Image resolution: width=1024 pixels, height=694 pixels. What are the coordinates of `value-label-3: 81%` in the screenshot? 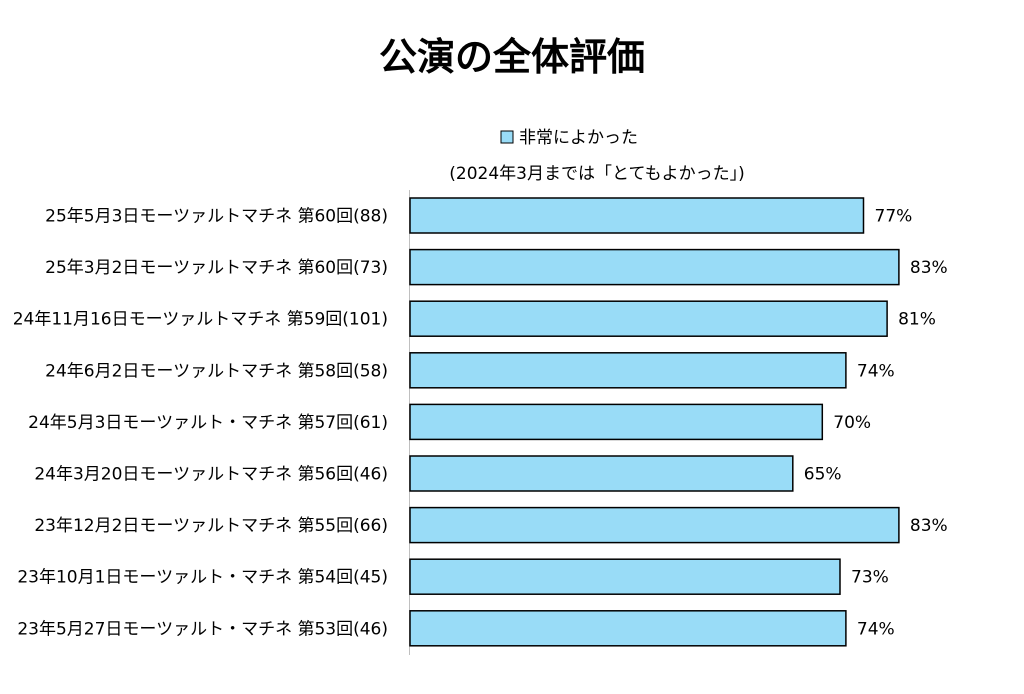 It's located at (917, 320).